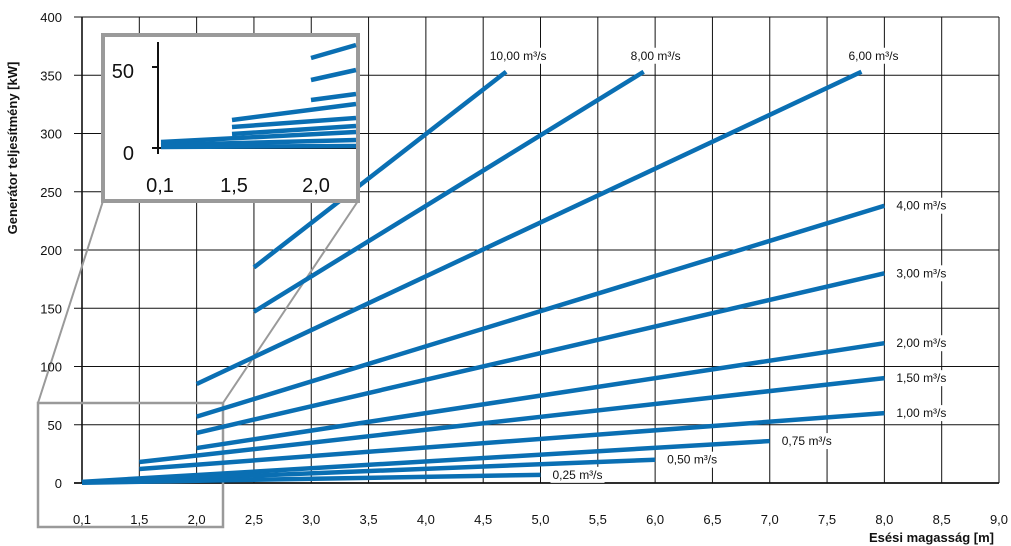 Image resolution: width=1011 pixels, height=546 pixels. Describe the element at coordinates (139, 519) in the screenshot. I see `x-tick-label: 1,5` at that location.